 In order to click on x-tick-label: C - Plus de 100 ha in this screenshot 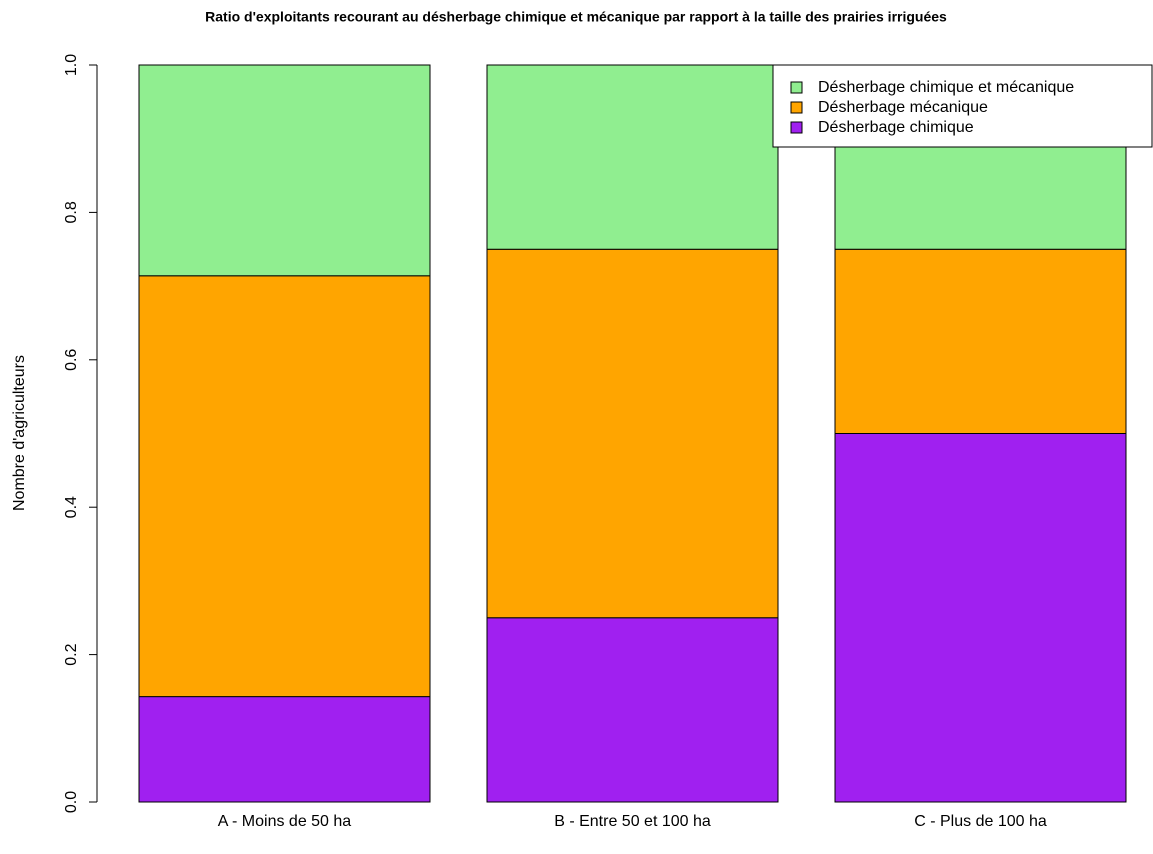, I will do `click(980, 821)`.